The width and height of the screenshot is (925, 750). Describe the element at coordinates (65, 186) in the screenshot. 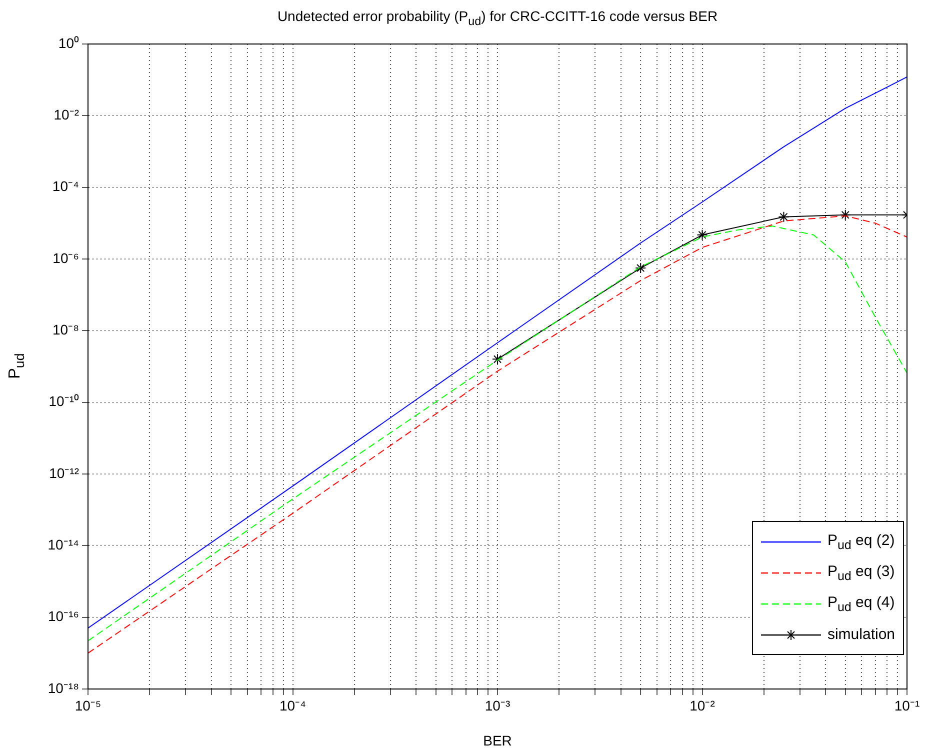

I see `y-tick-label: 10⁻⁴` at that location.